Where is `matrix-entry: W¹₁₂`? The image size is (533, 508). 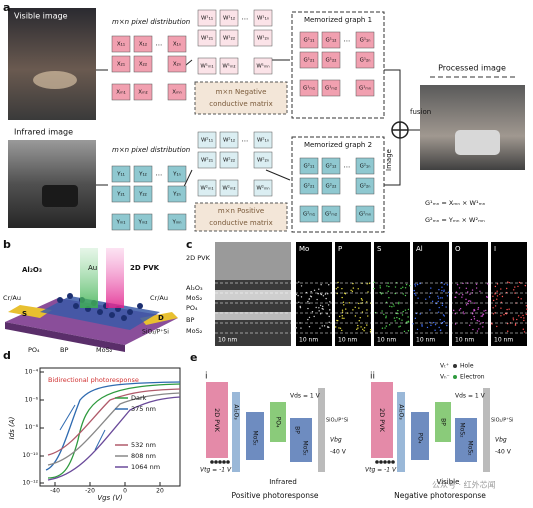 matrix-entry: W¹₁₂ is located at coordinates (229, 18).